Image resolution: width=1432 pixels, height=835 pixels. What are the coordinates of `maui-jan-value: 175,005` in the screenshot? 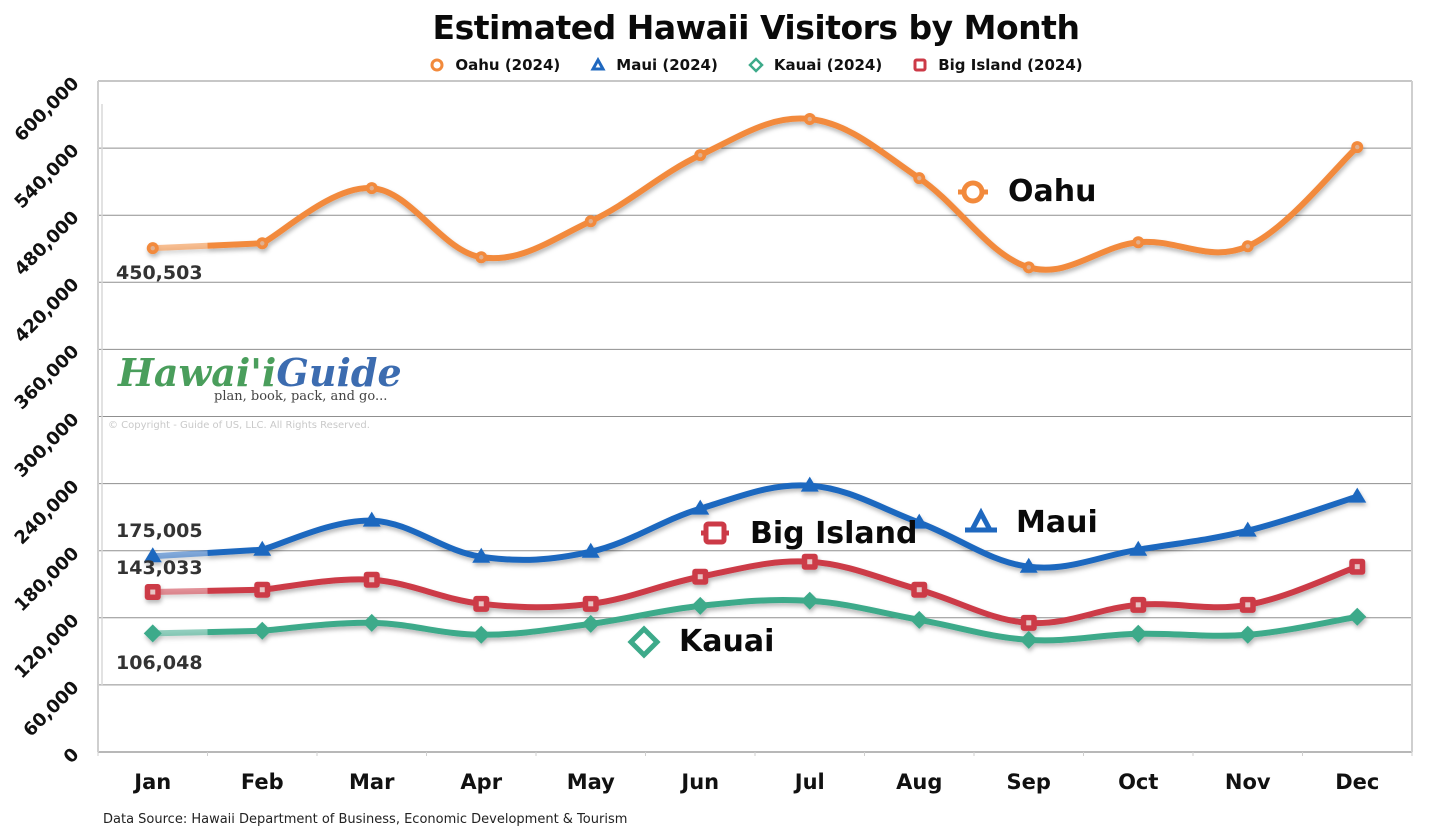 It's located at (159, 531).